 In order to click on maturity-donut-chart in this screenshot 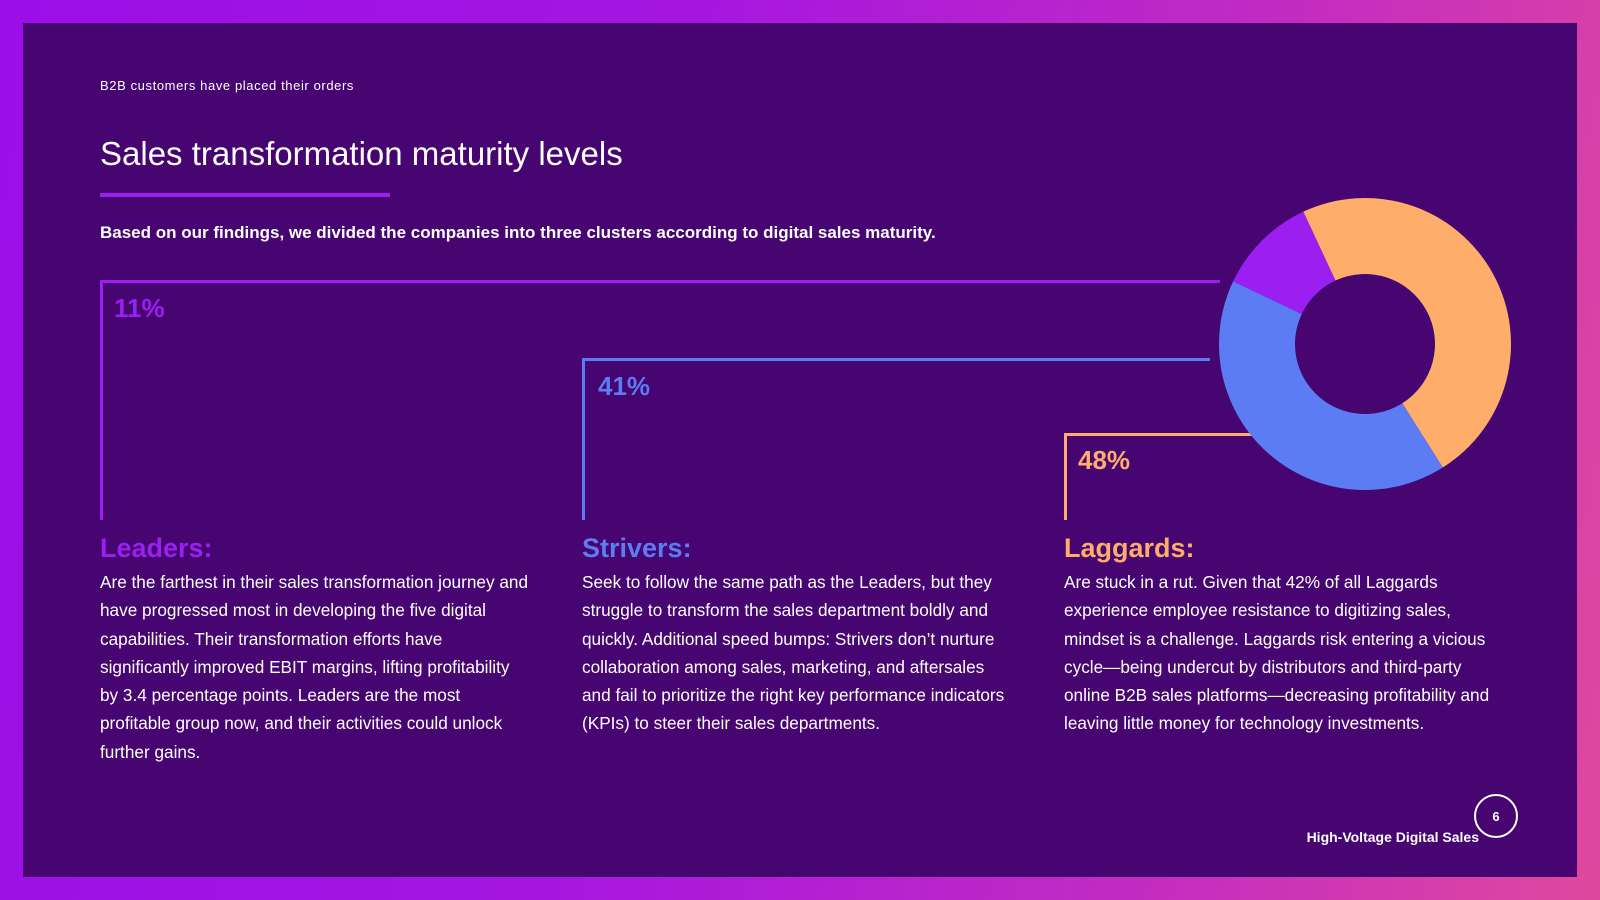, I will do `click(1365, 344)`.